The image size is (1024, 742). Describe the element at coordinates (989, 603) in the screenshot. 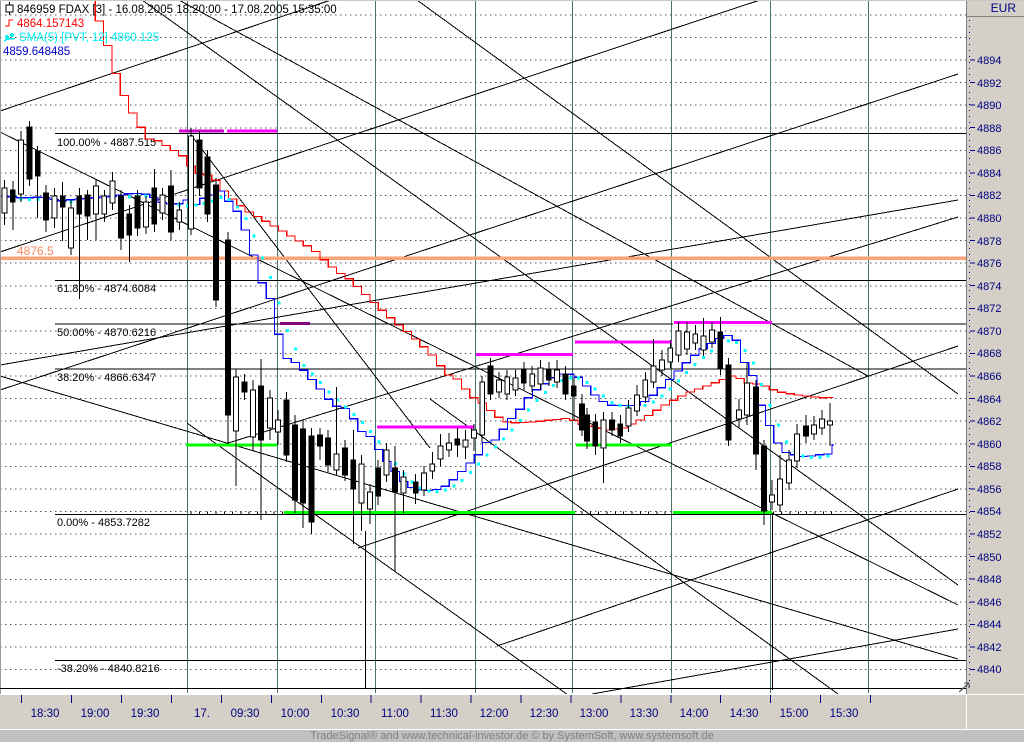

I see `svg-text: 4846` at that location.